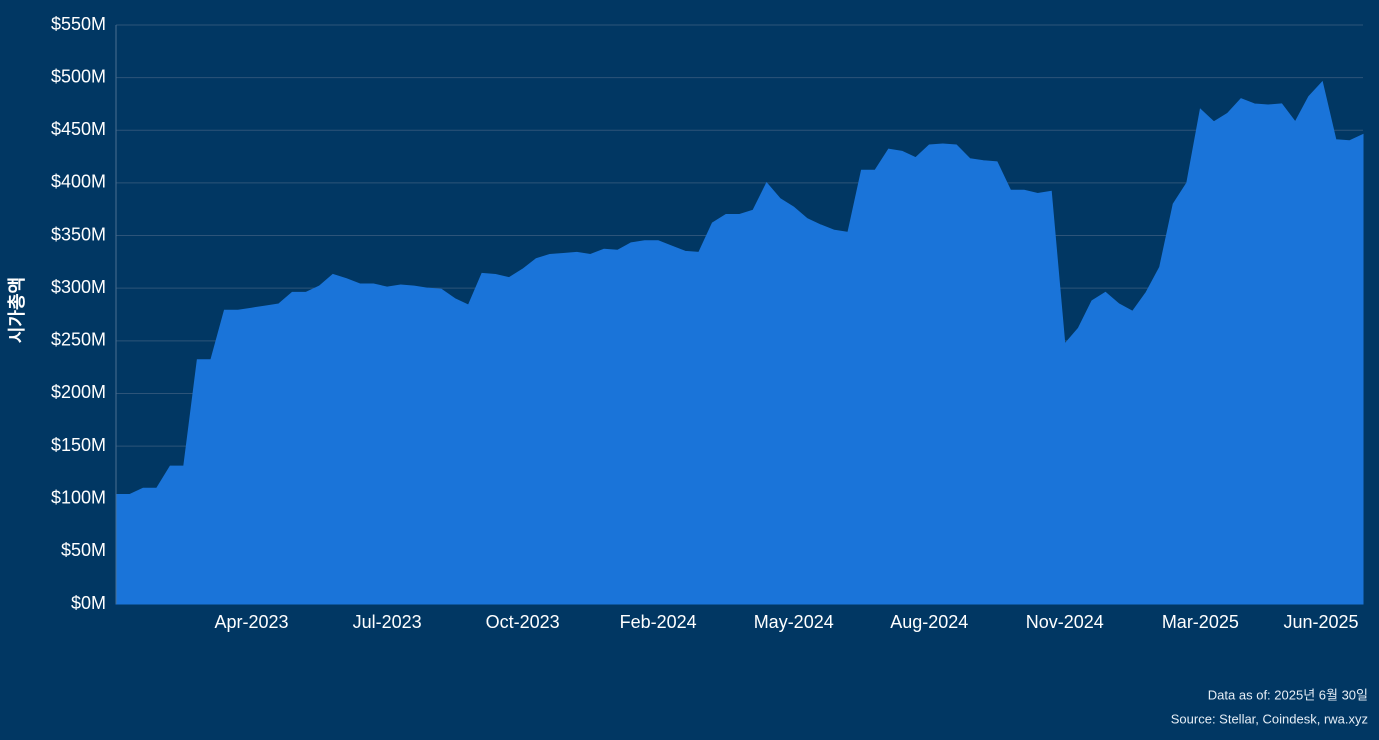 The image size is (1379, 740). I want to click on y-tick-label: $0M, so click(88, 603).